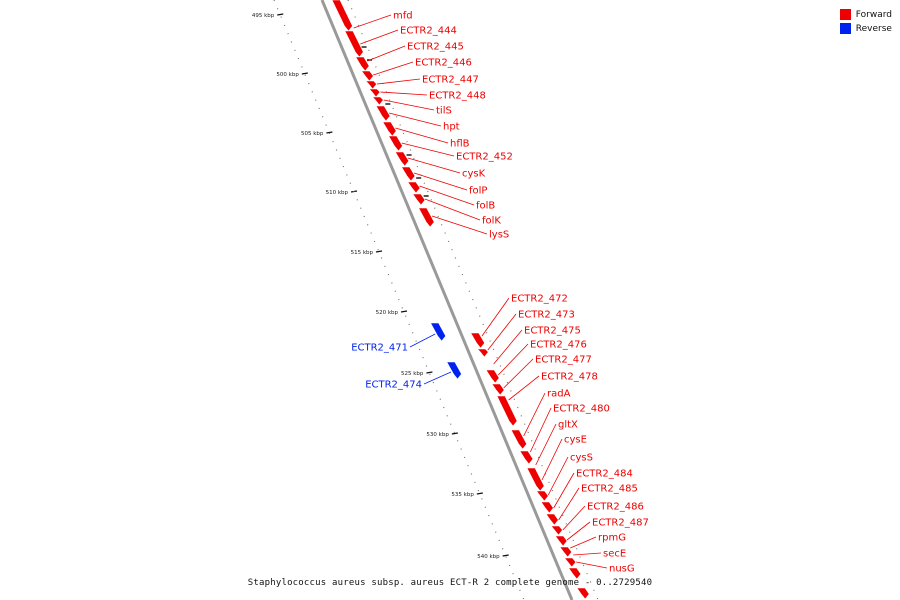 This screenshot has height=600, width=900. I want to click on gene-label-radA: radA, so click(559, 394).